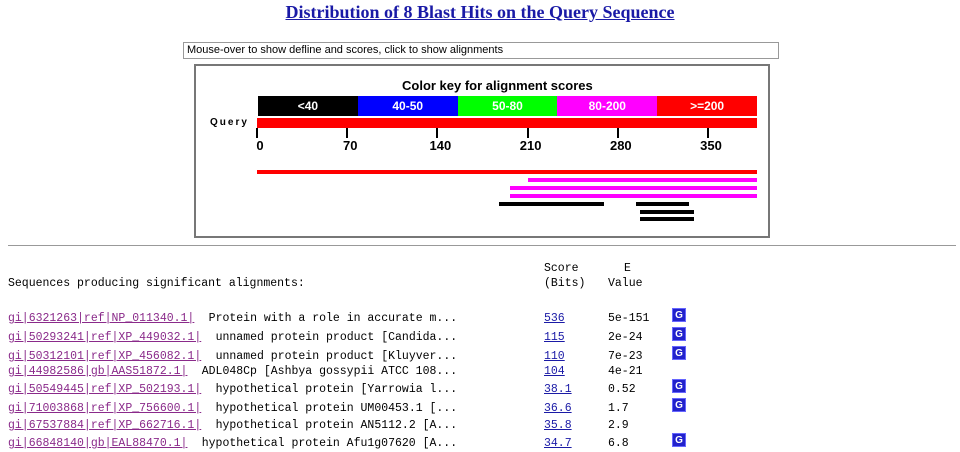 The width and height of the screenshot is (960, 452). I want to click on evalue: 5e-151, so click(629, 318).